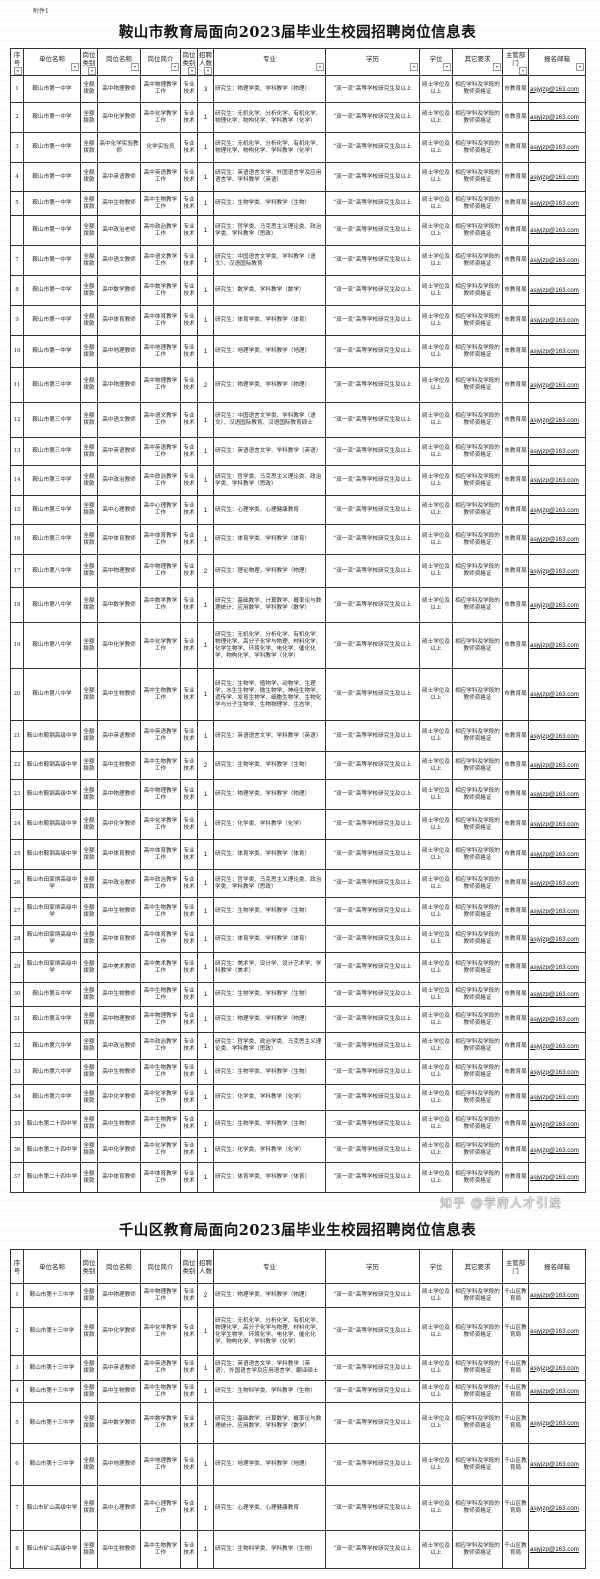 This screenshot has width=600, height=1579. Describe the element at coordinates (436, 260) in the screenshot. I see `cell-text: 硕士学位及以上` at that location.